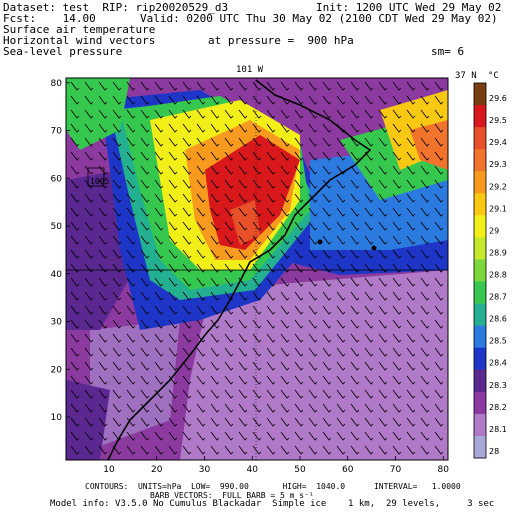 This screenshot has height=512, width=512. What do you see at coordinates (57, 418) in the screenshot?
I see `y-tick-label: 10` at bounding box center [57, 418].